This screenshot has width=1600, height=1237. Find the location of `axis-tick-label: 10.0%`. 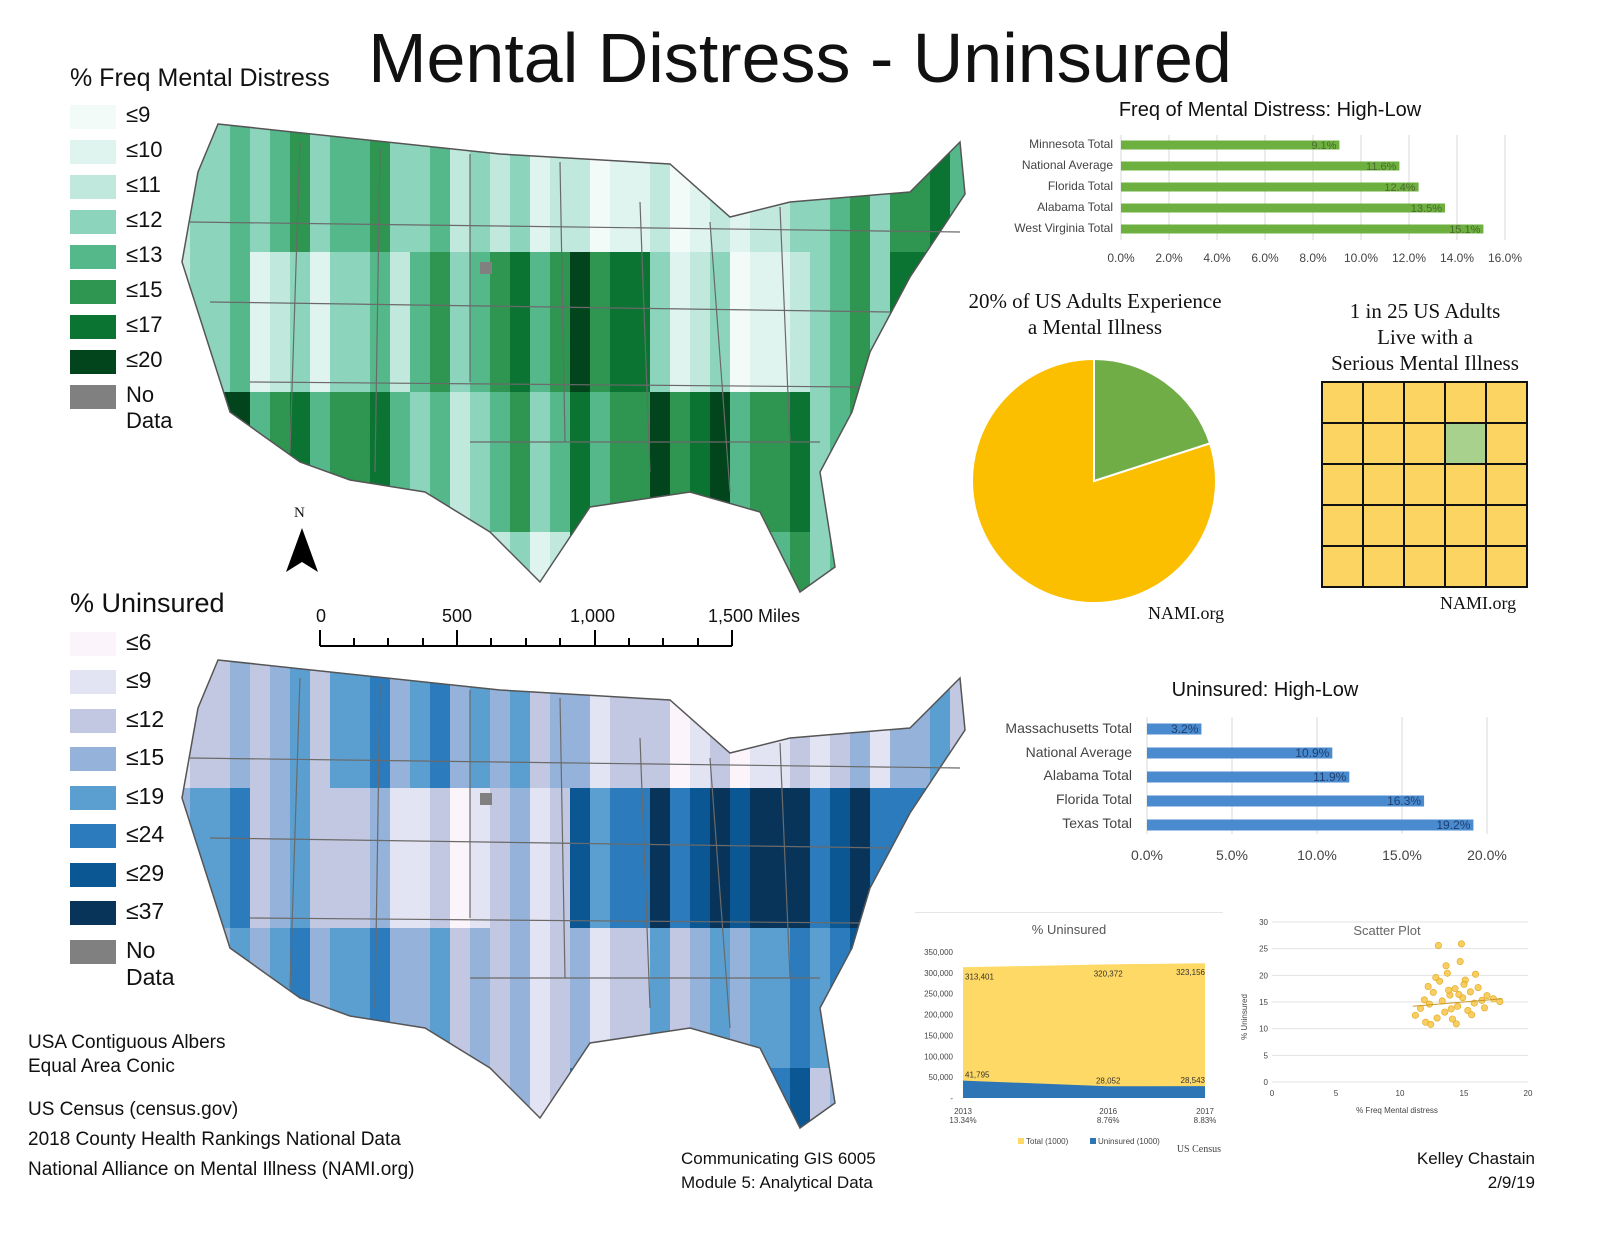

axis-tick-label: 10.0% is located at coordinates (1361, 258).